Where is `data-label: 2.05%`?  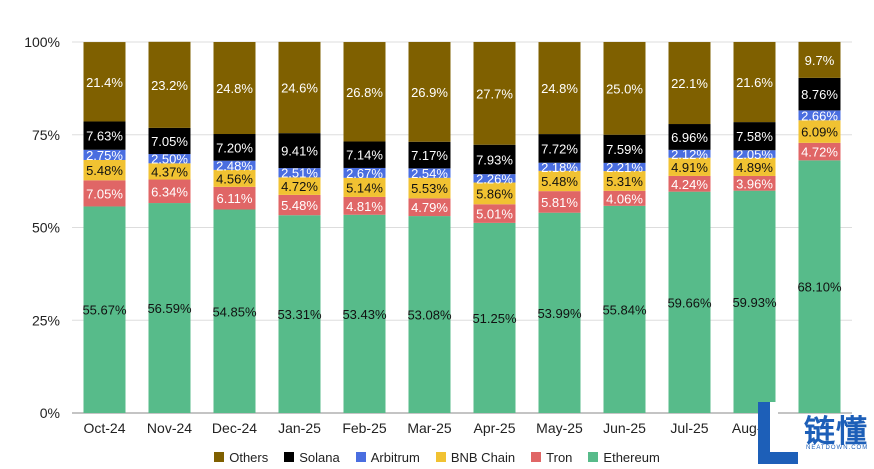
data-label: 2.05% is located at coordinates (754, 154).